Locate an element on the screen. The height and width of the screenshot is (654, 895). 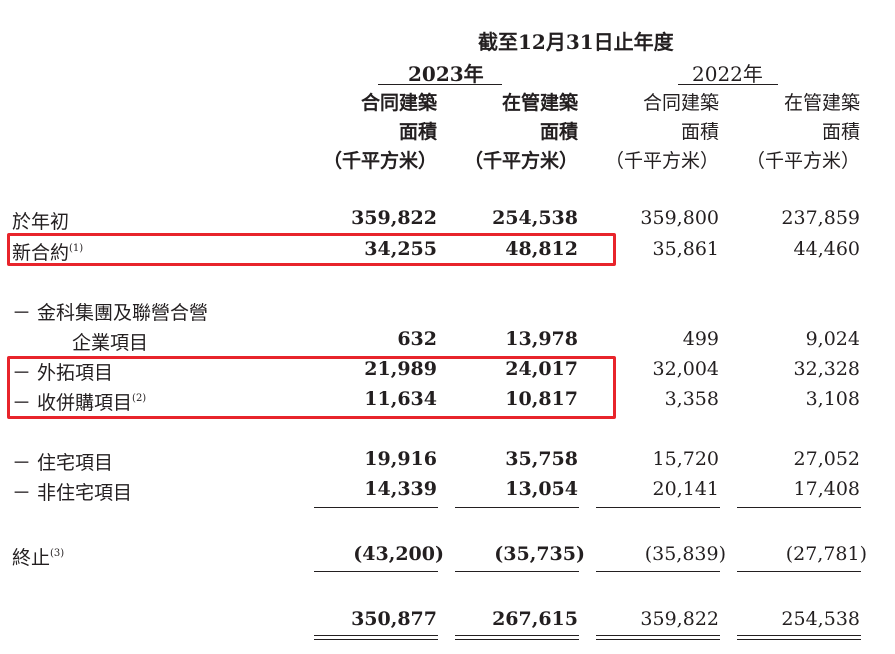
col2-unit: （千平方米） is located at coordinates (520, 161).